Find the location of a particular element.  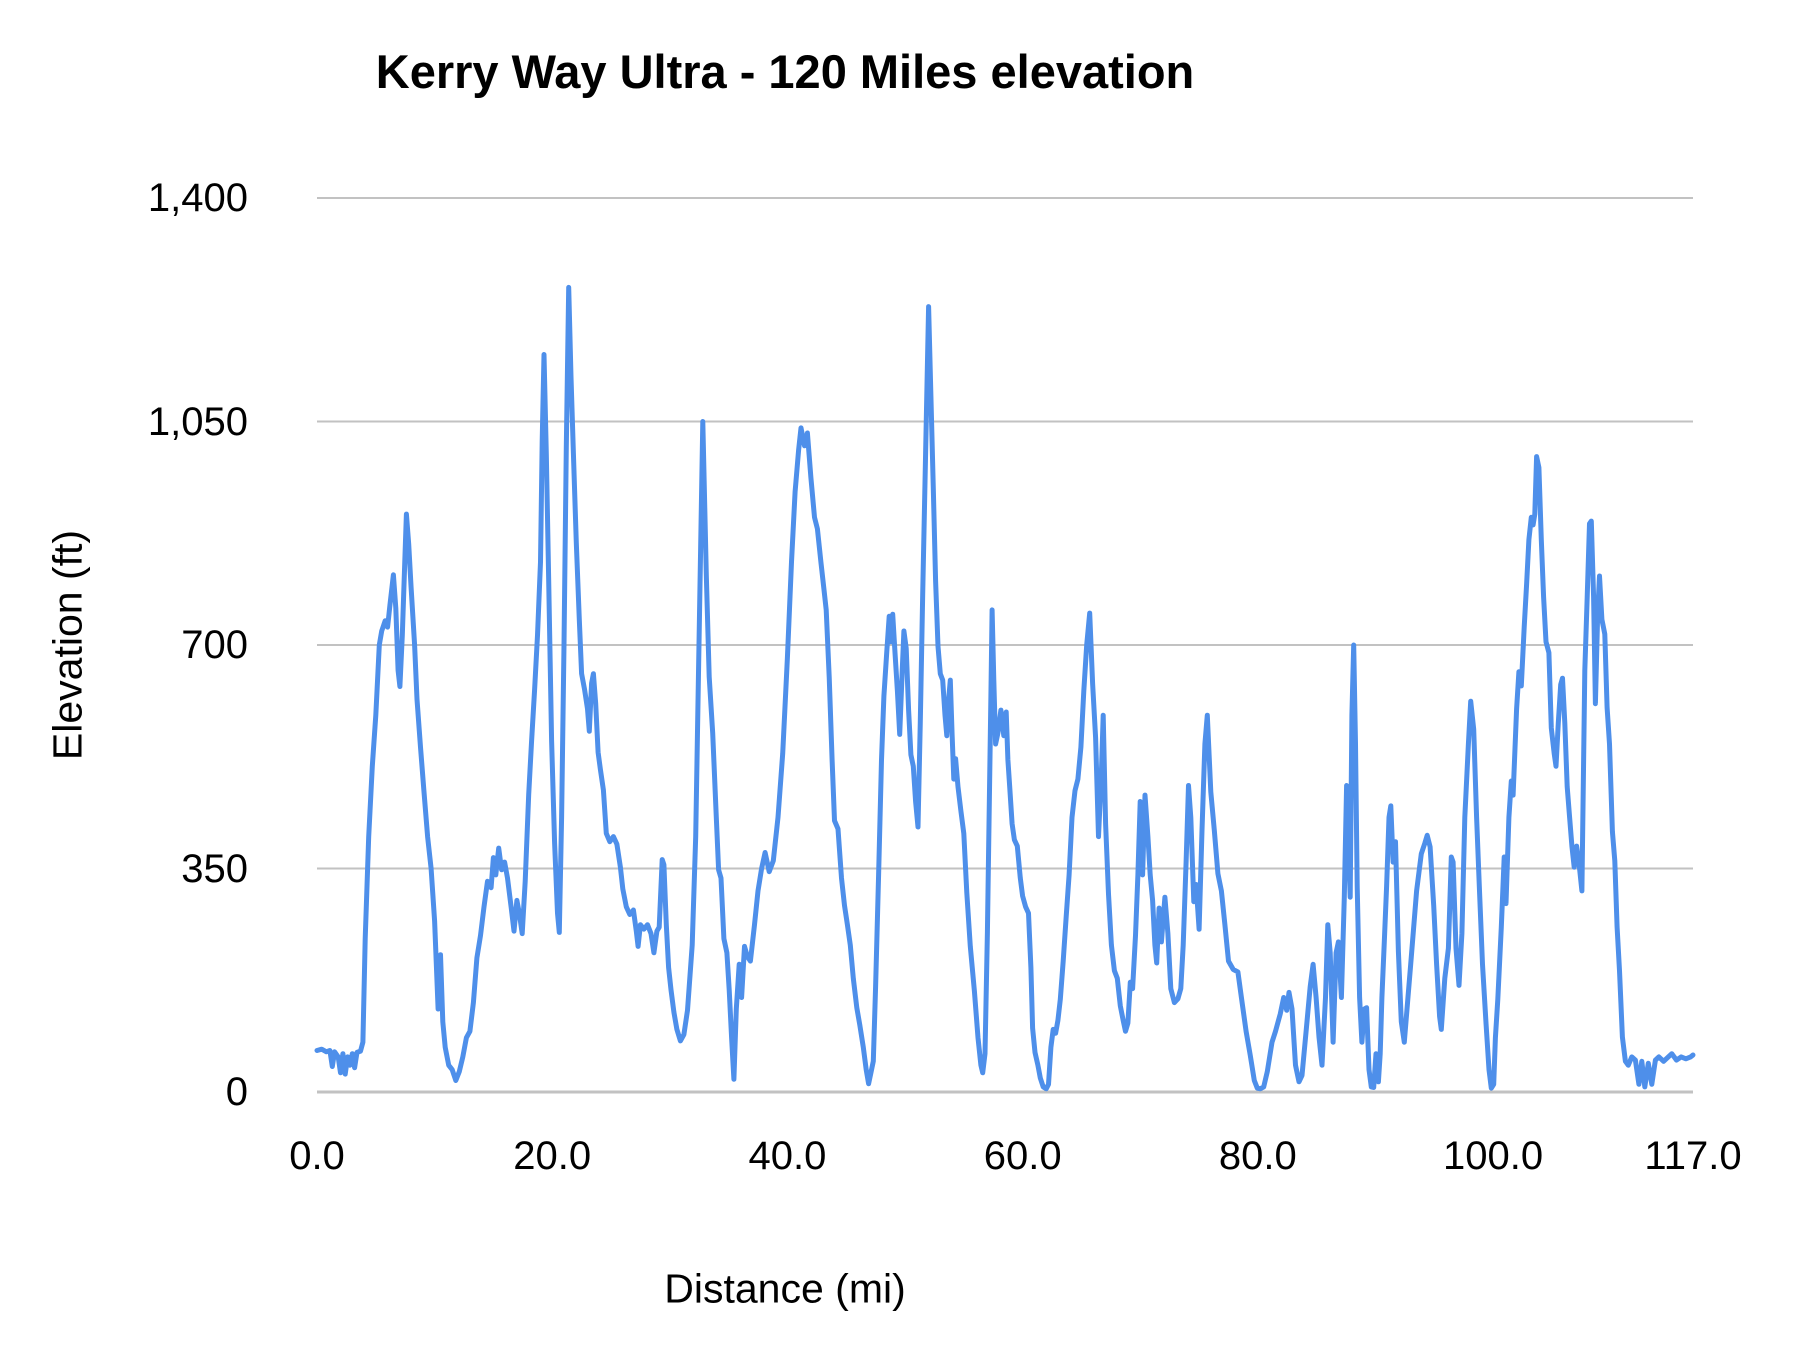

x-axis-title: Distance (mi) is located at coordinates (785, 1288).